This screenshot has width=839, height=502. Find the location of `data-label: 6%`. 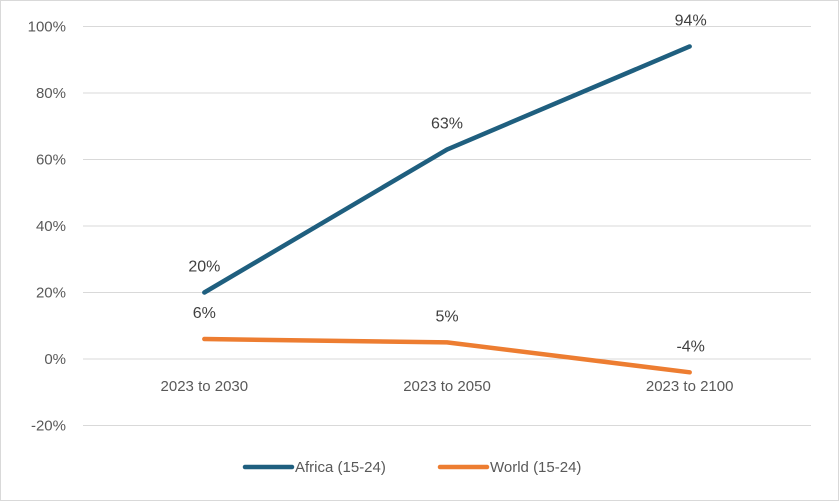

data-label: 6% is located at coordinates (204, 313).